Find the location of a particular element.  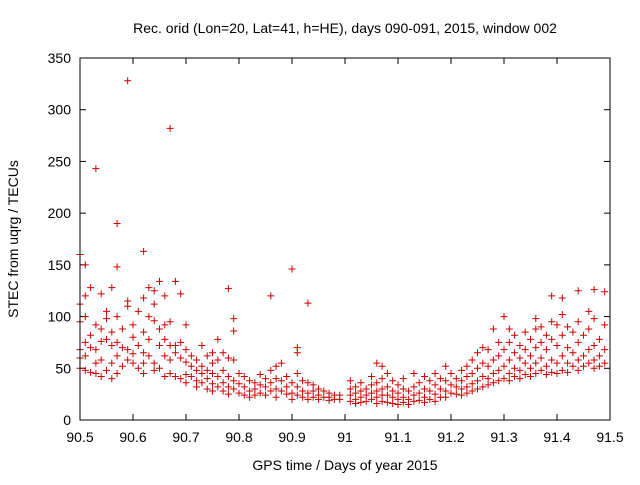

x-tick-label: 90.8 is located at coordinates (238, 437).